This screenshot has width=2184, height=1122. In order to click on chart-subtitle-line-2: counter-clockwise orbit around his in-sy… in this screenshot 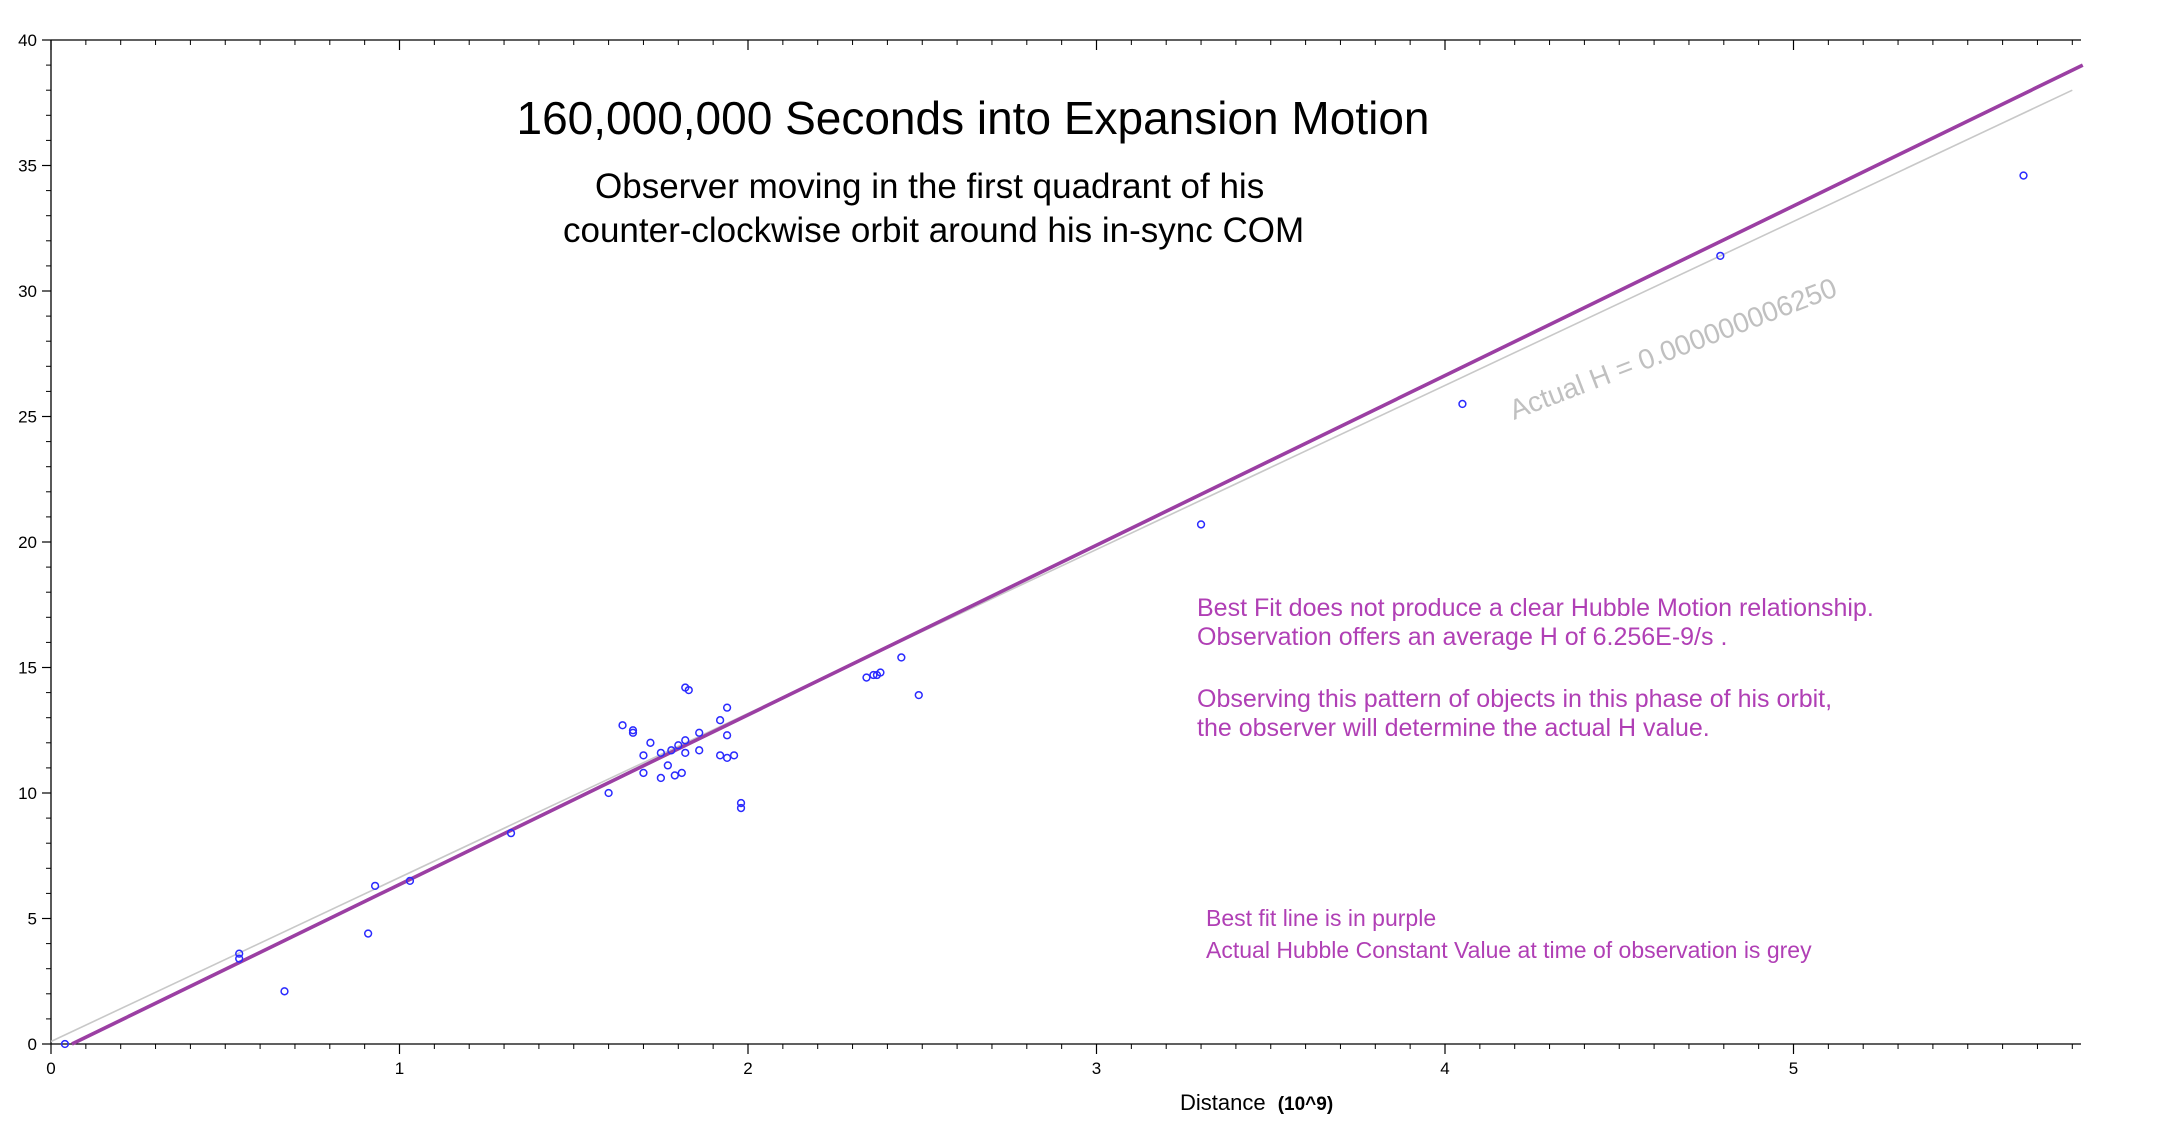, I will do `click(933, 230)`.